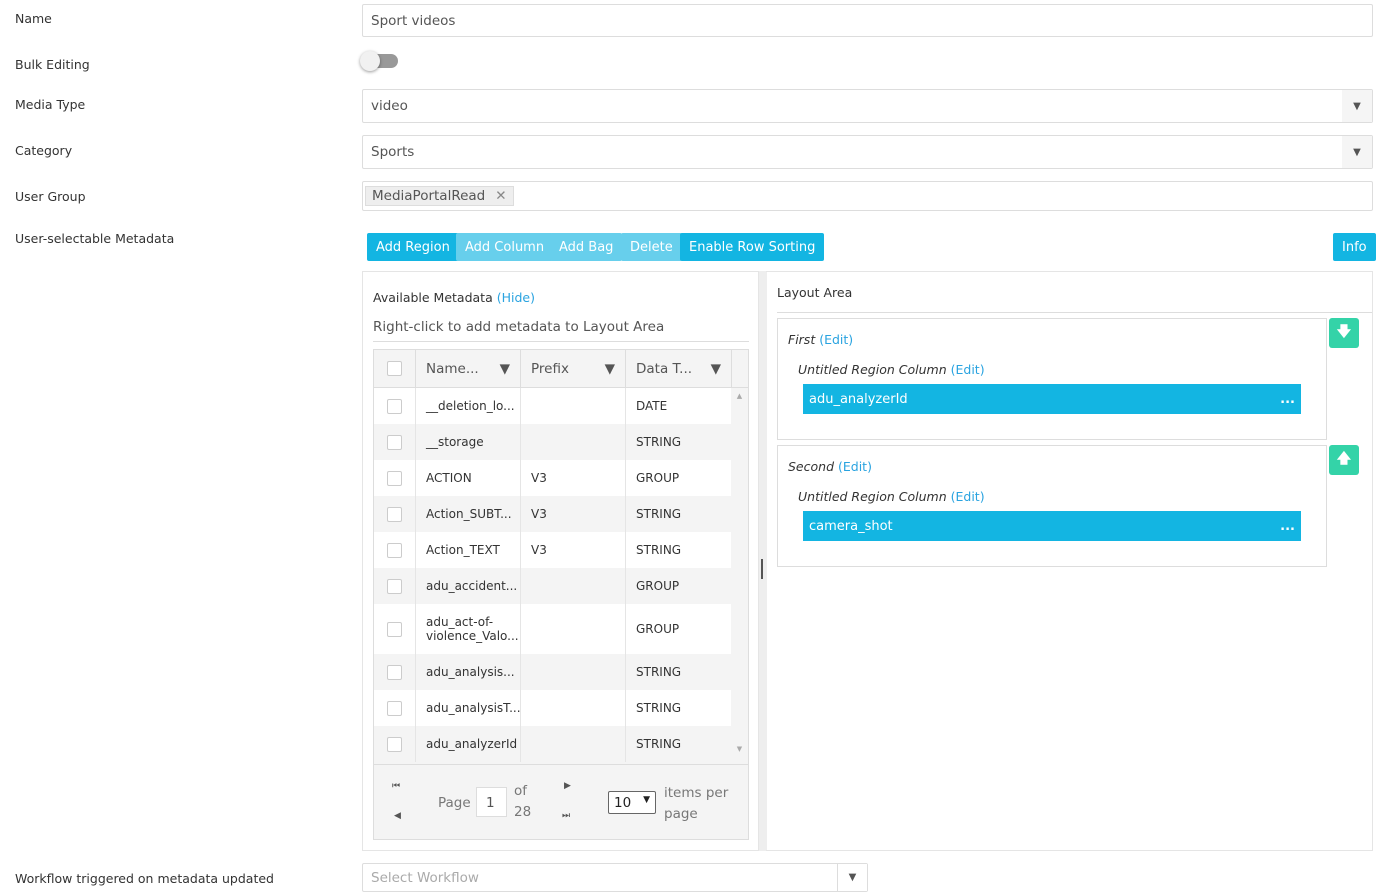 The width and height of the screenshot is (1380, 896). I want to click on column-data-type: Data T... ▼, so click(679, 368).